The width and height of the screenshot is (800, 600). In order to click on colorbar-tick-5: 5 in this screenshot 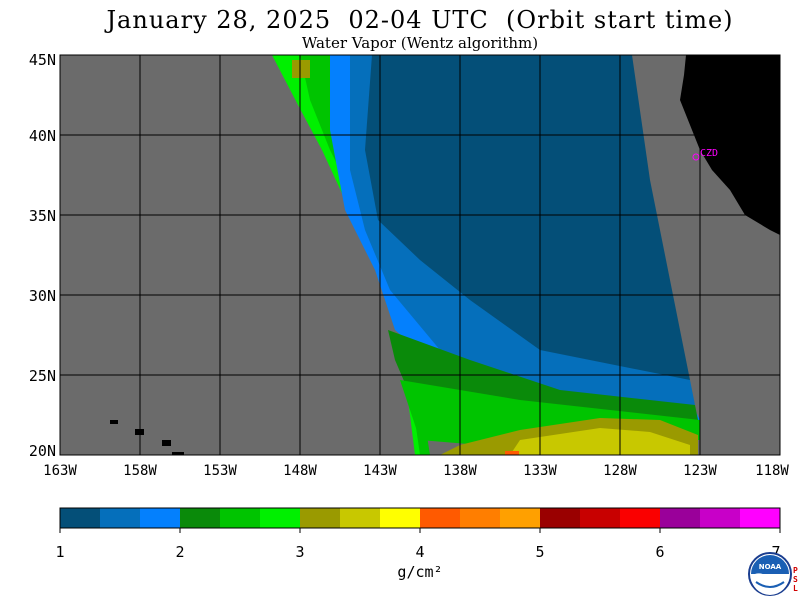, I will do `click(540, 552)`.